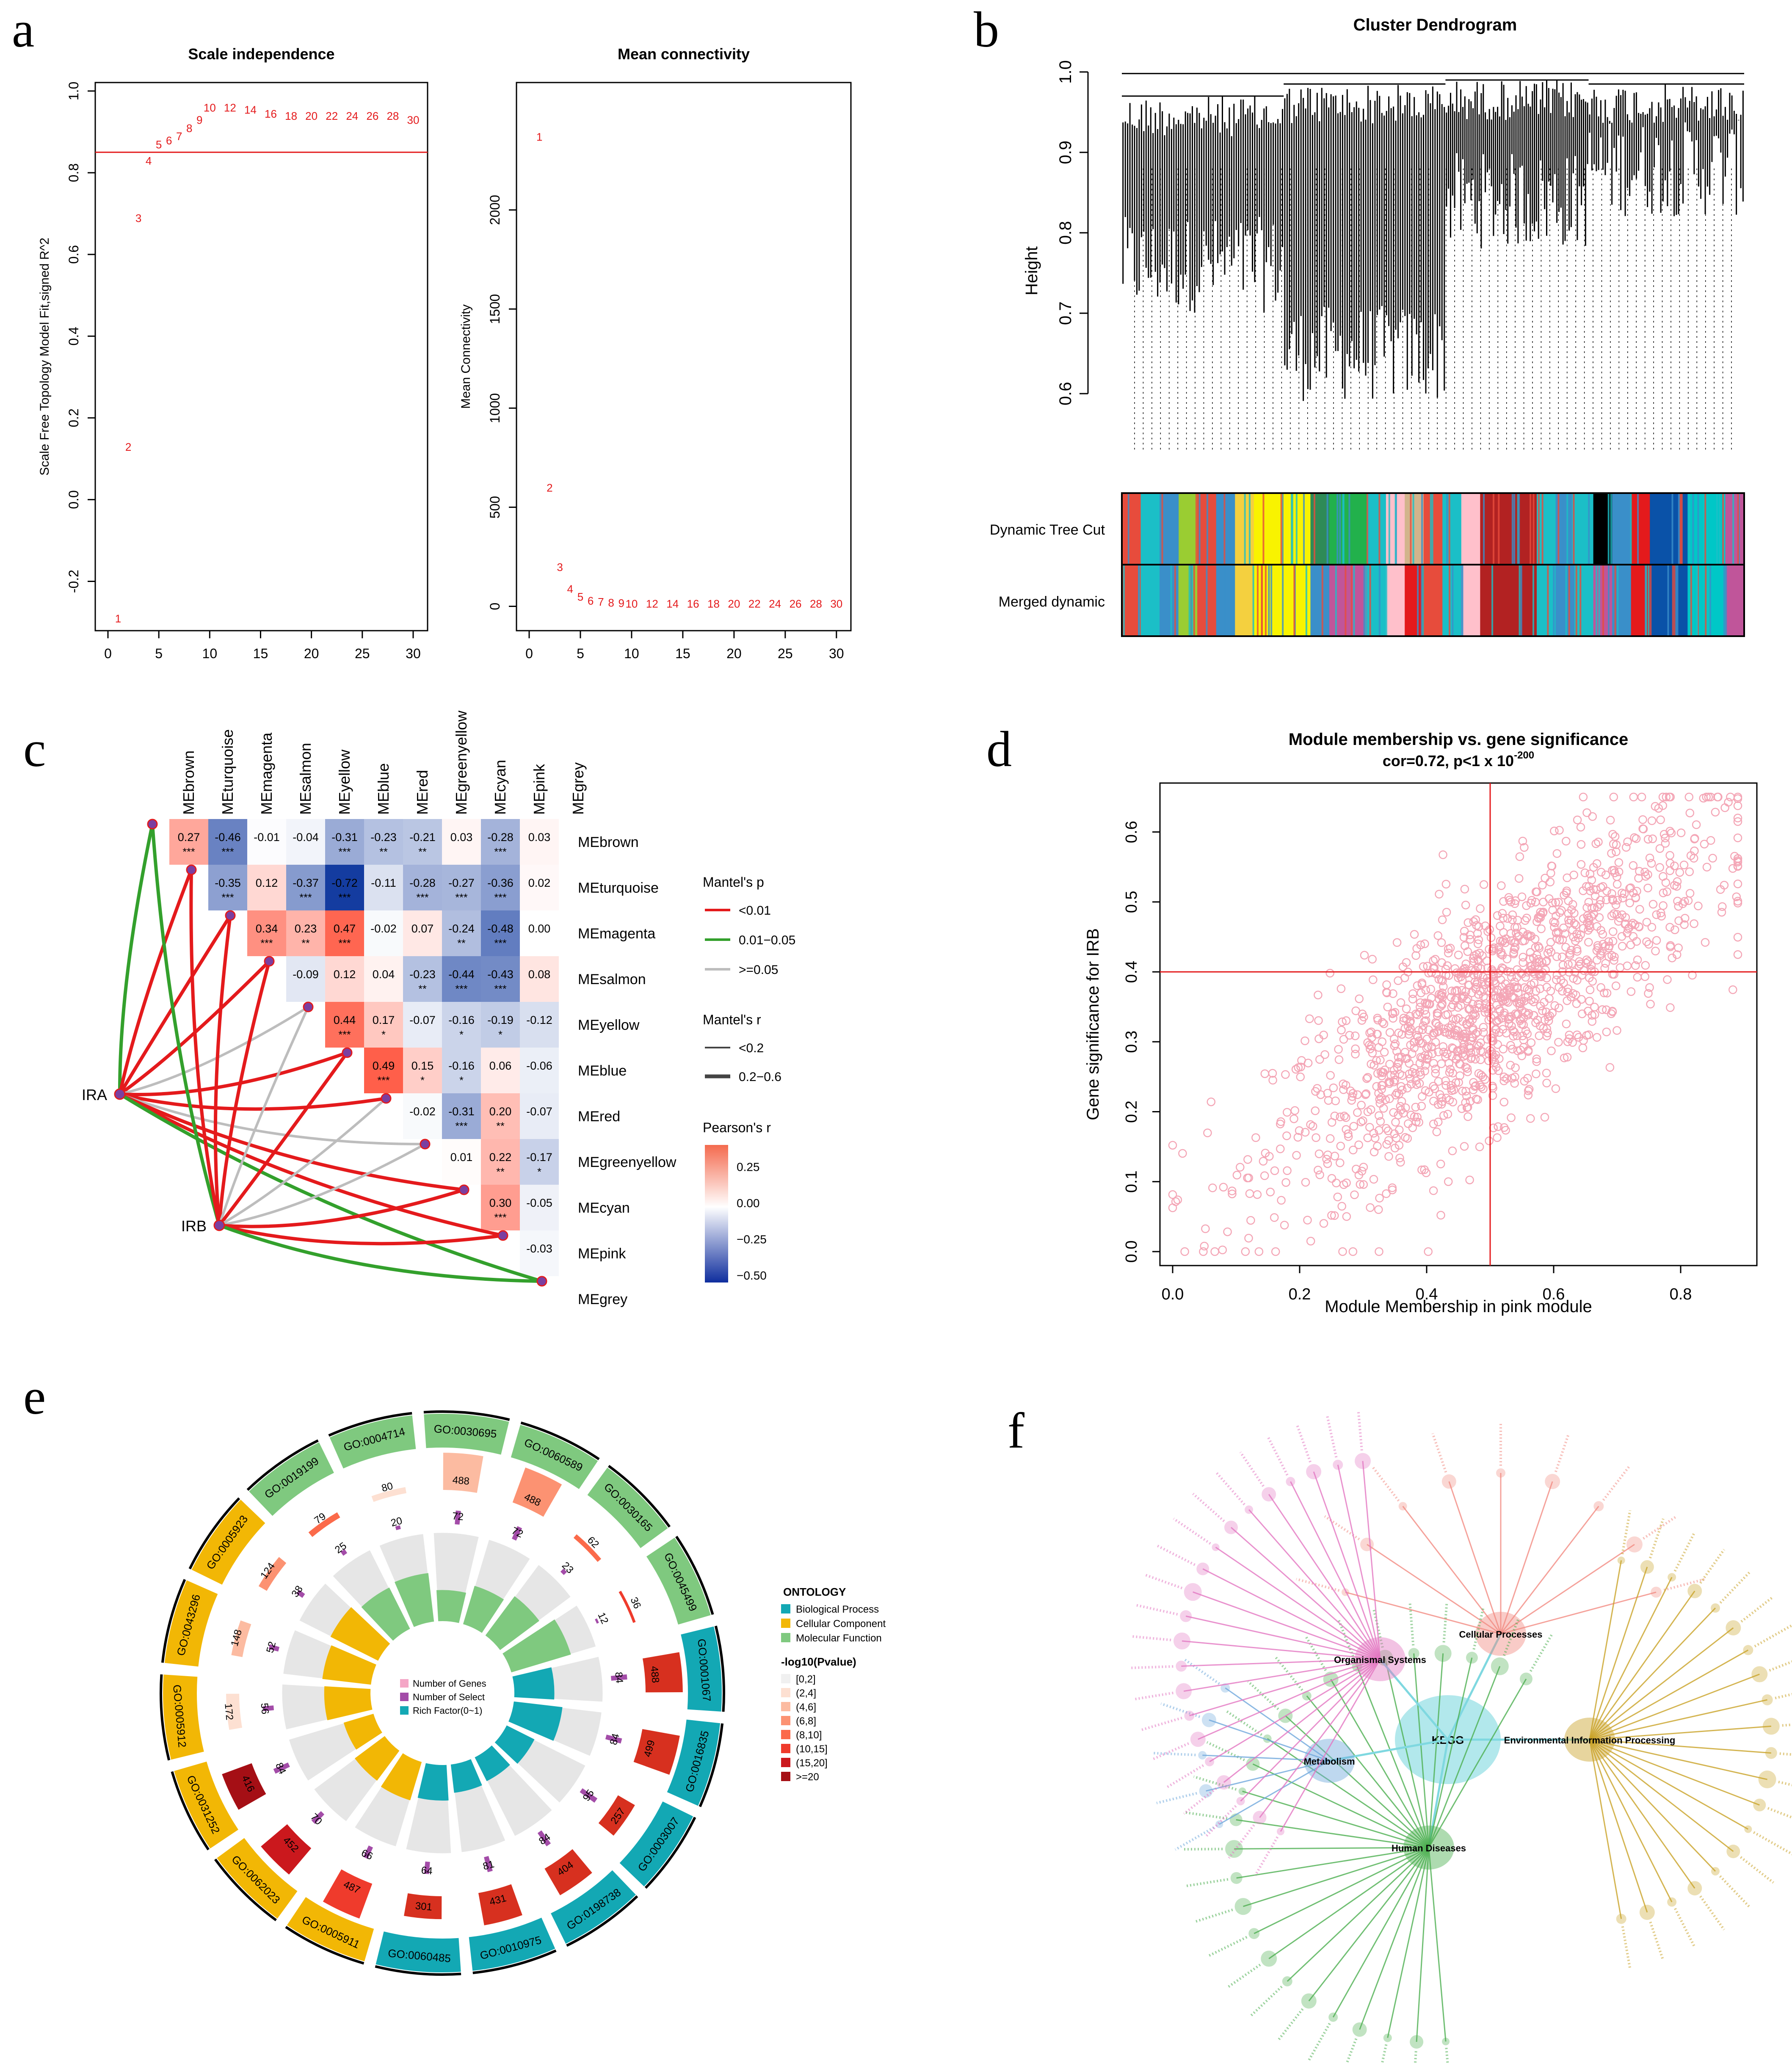  Describe the element at coordinates (1329, 1761) in the screenshot. I see `branch-label: Metabolism` at that location.